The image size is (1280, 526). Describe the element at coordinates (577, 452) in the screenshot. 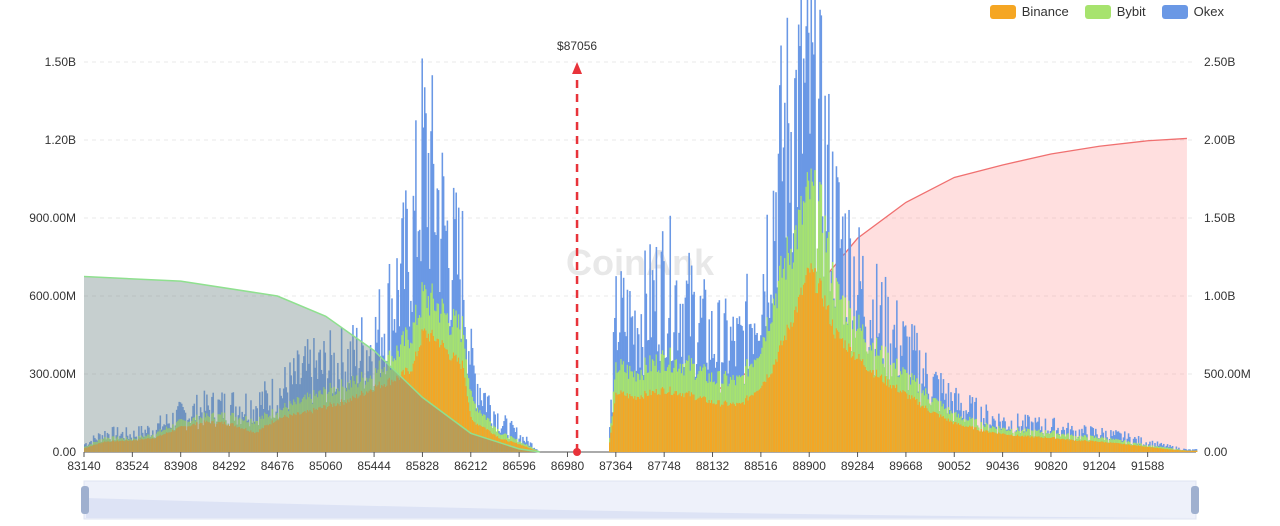

I see `current-price-dot` at that location.